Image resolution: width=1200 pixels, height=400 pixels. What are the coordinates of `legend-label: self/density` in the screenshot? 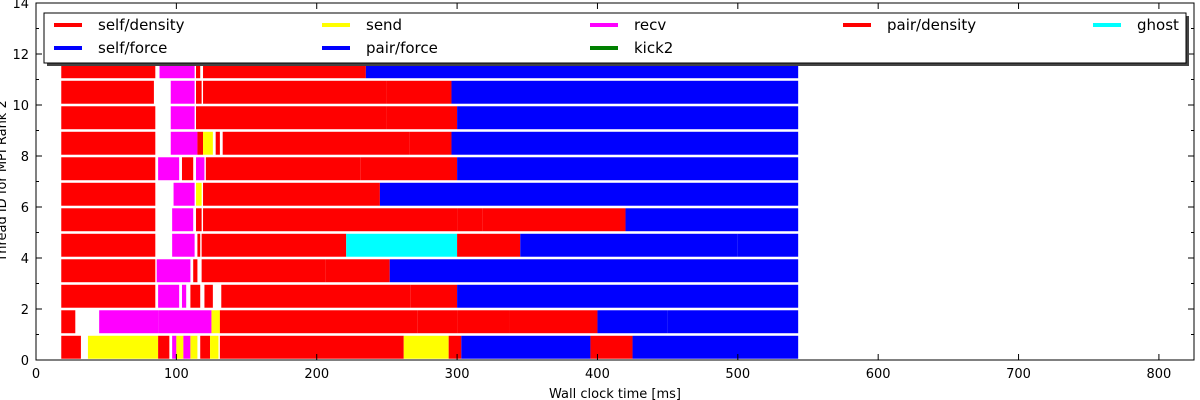 It's located at (141, 25).